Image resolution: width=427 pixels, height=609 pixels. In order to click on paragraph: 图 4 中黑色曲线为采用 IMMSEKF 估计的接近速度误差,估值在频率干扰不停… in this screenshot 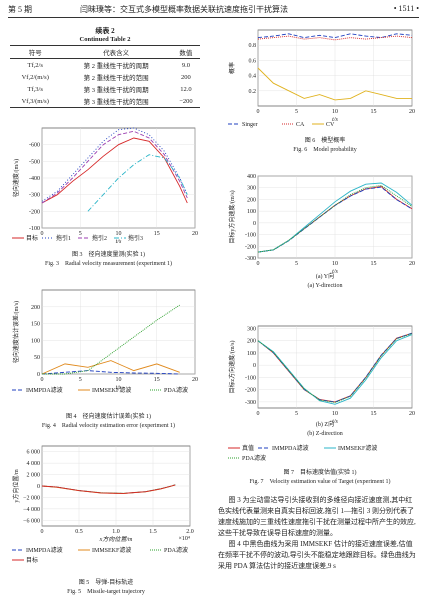, I will do `click(317, 555)`.